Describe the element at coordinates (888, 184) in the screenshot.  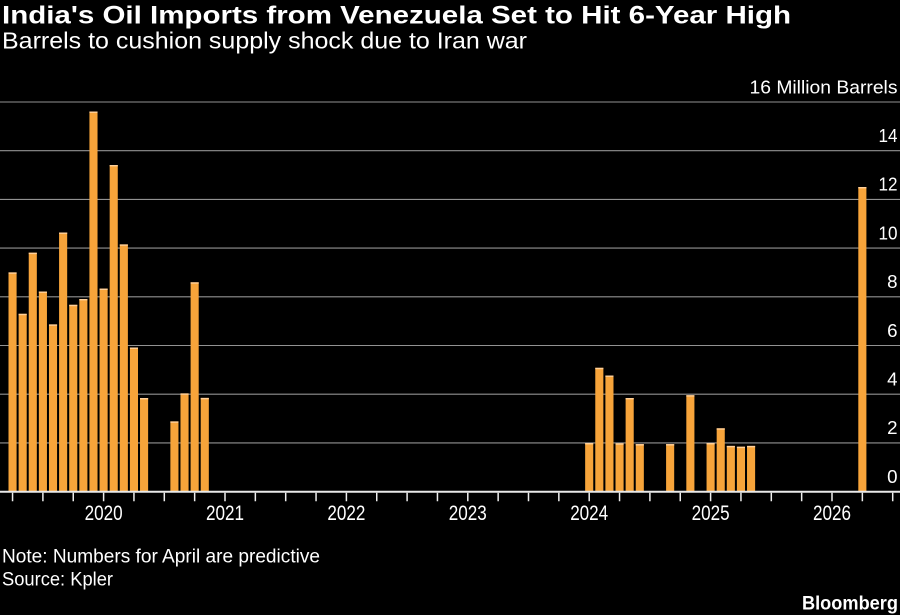
I see `svg-text: 12` at that location.